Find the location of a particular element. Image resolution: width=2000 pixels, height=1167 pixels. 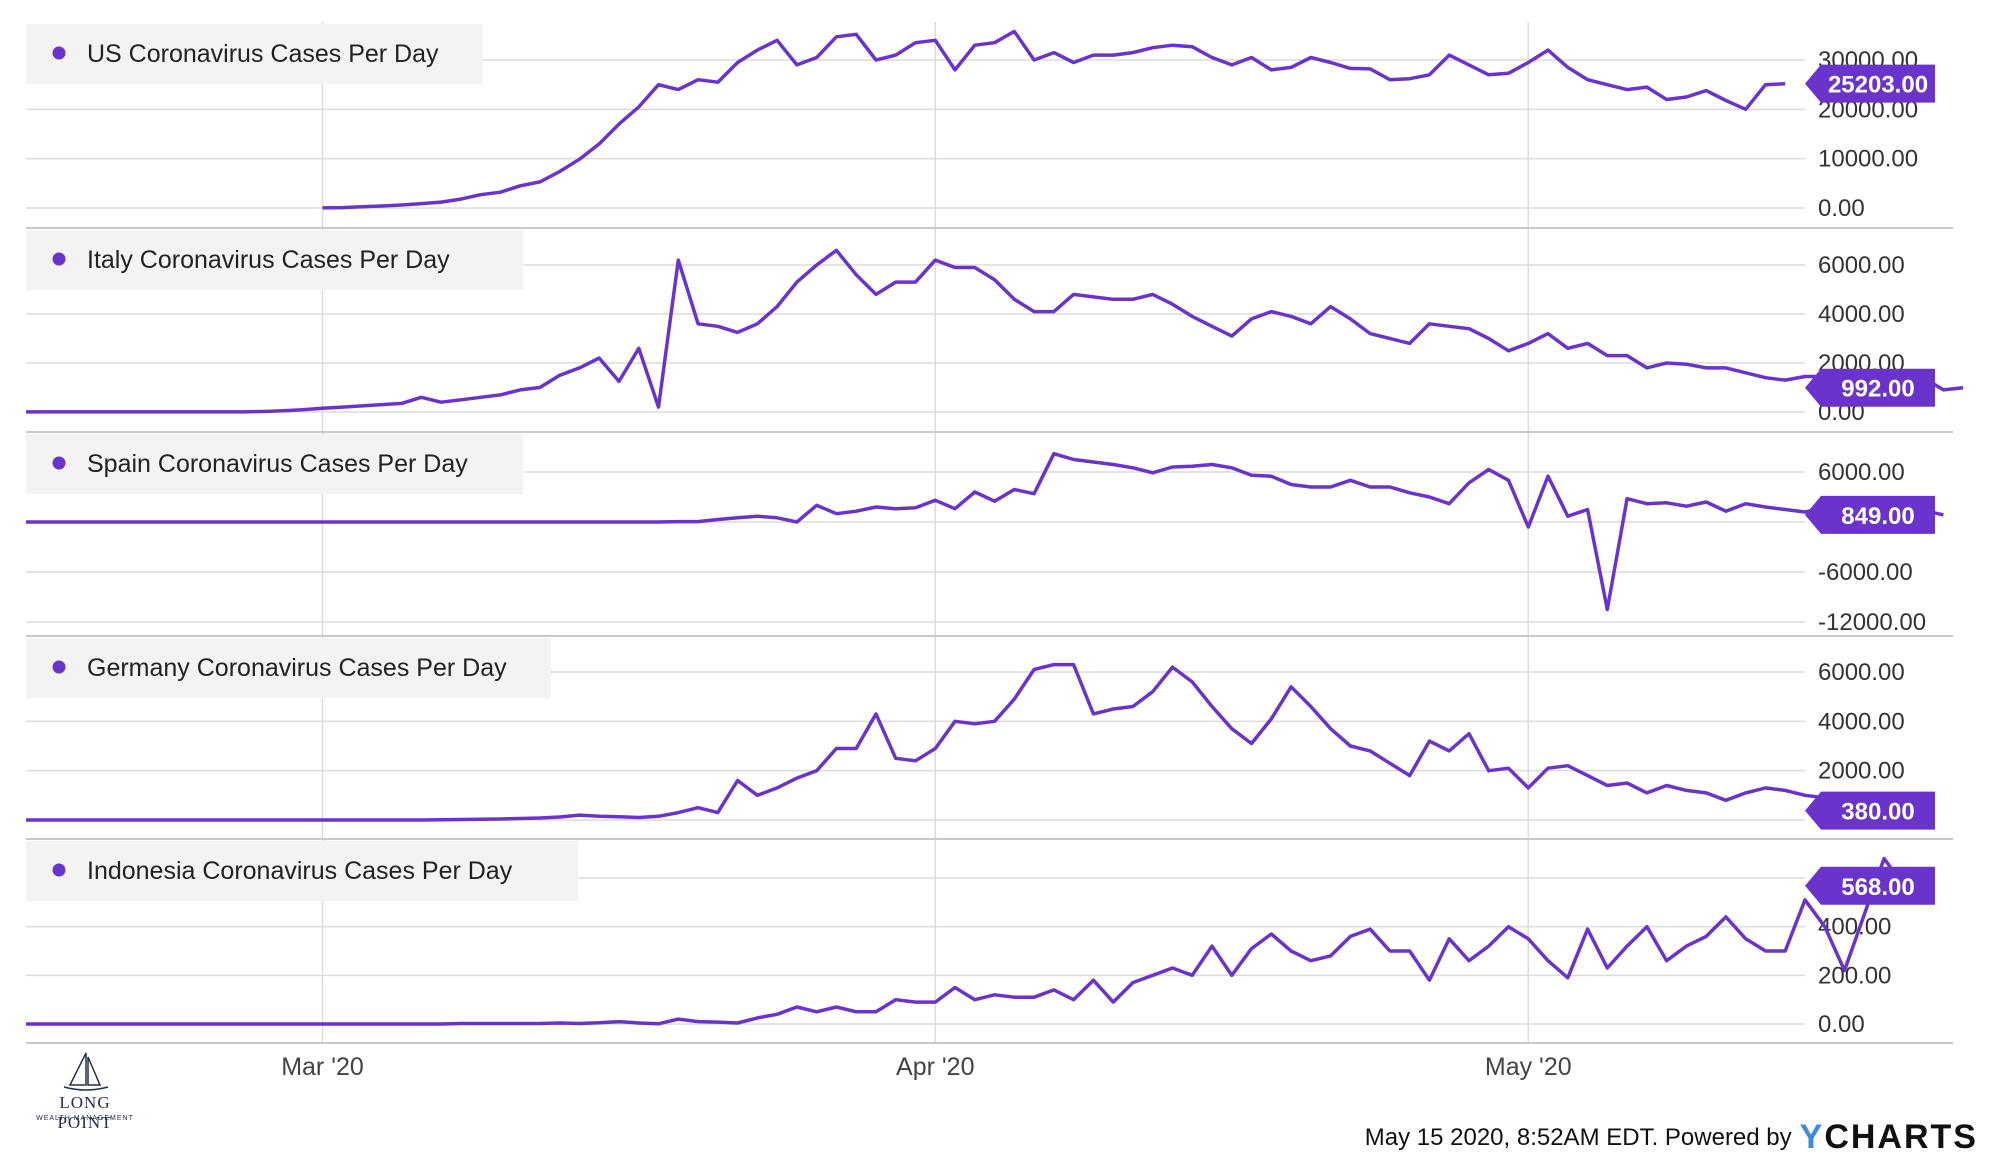

legend-label: US Coronavirus Cases Per Day is located at coordinates (263, 54).